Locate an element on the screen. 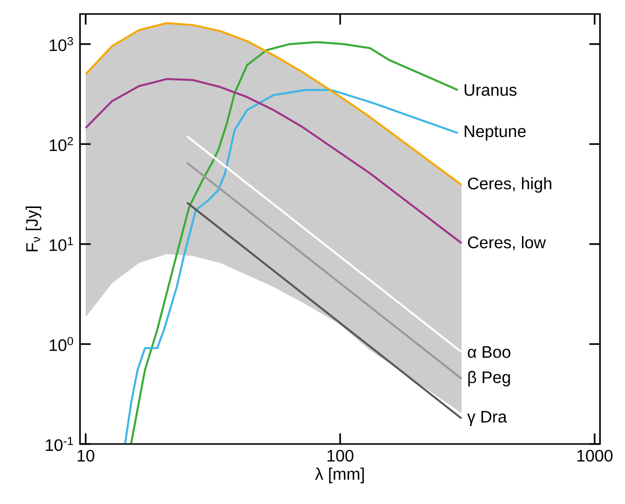  y-tick-label: 10$^{0}$ is located at coordinates (62, 344).